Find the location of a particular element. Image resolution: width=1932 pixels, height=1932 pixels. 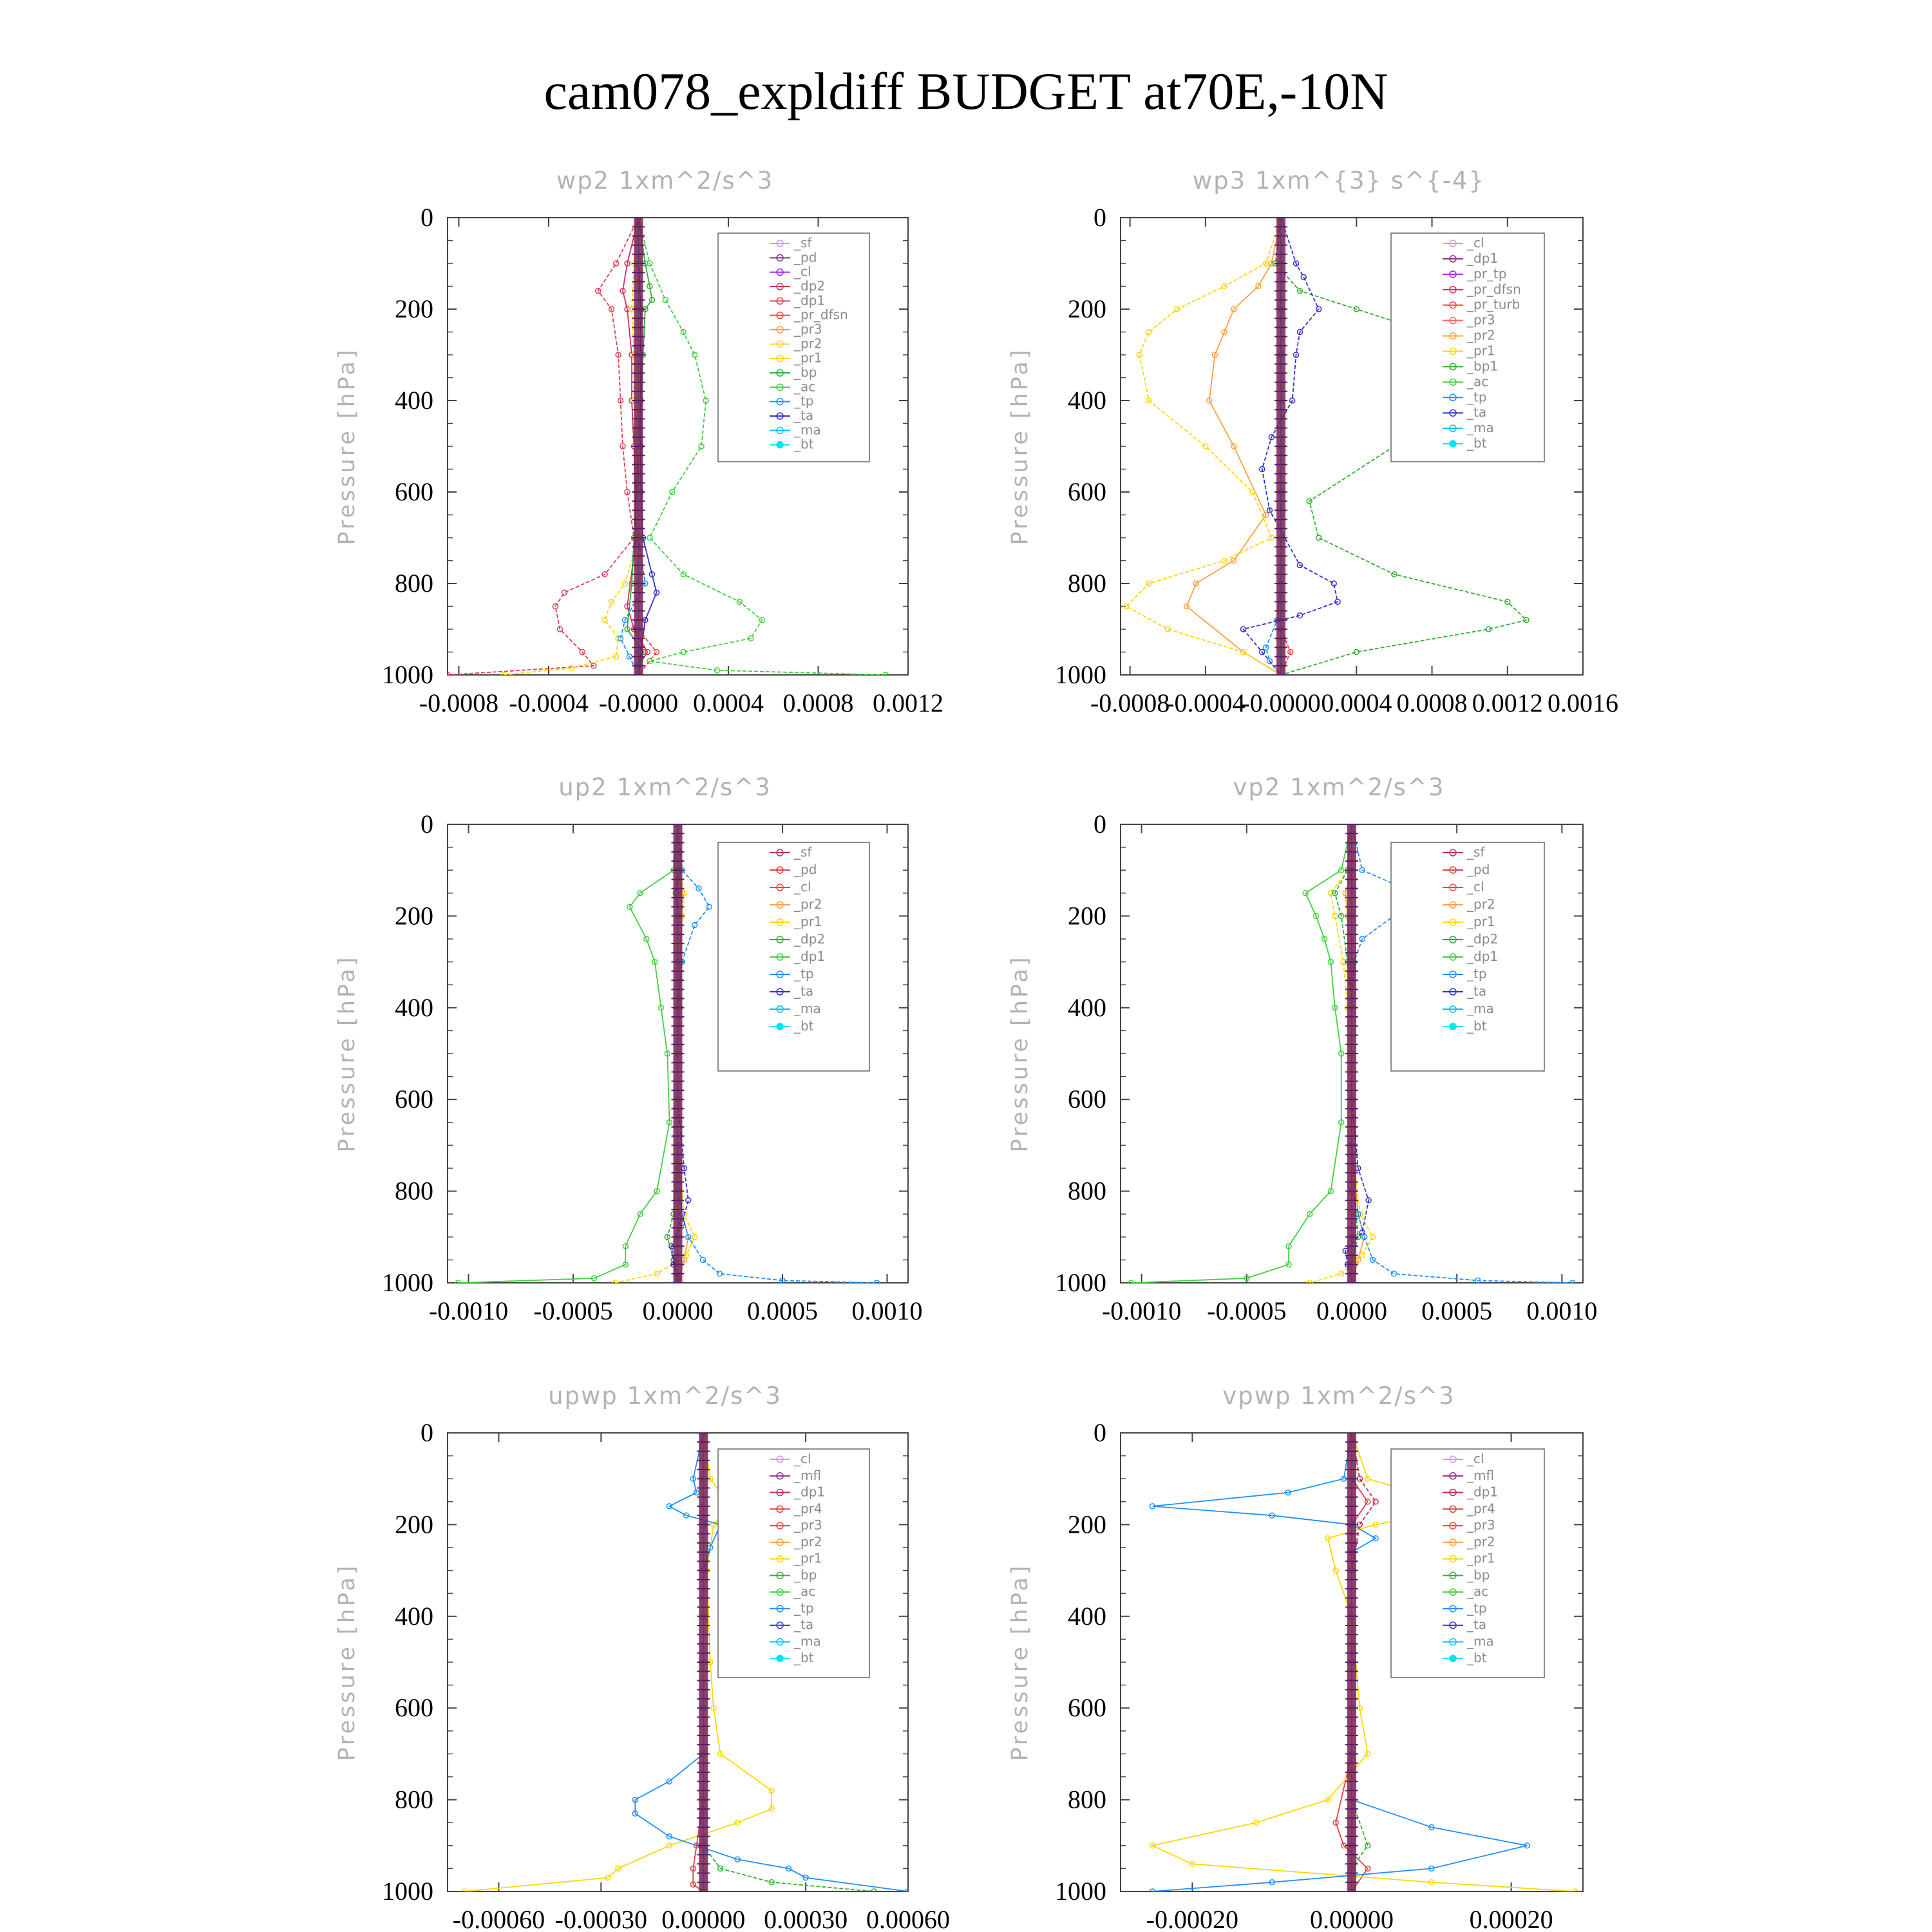

x-tick-label: 0.0010 is located at coordinates (887, 1310).